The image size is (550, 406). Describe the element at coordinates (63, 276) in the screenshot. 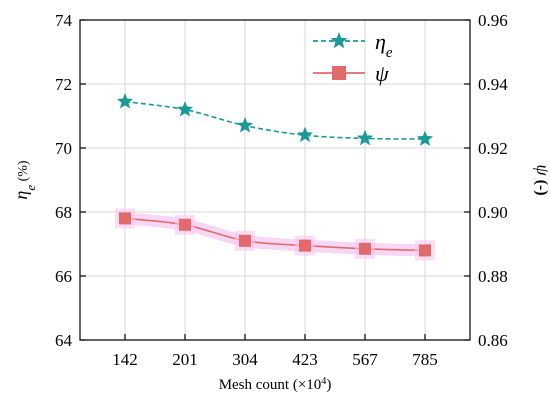

I see `left-tick-label: 66` at that location.